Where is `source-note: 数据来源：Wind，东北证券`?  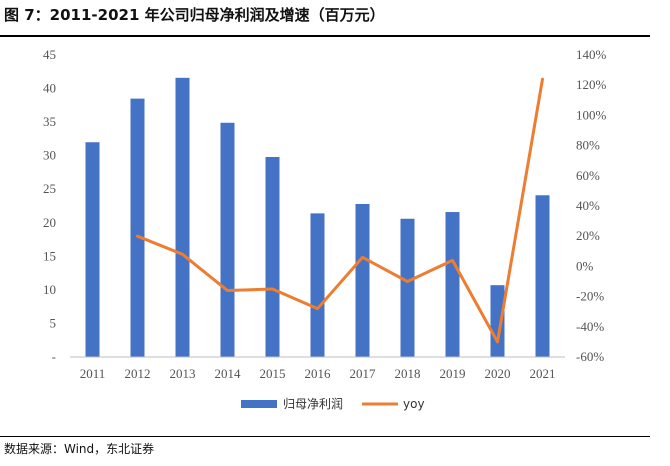 source-note: 数据来源：Wind，东北证券 is located at coordinates (79, 449).